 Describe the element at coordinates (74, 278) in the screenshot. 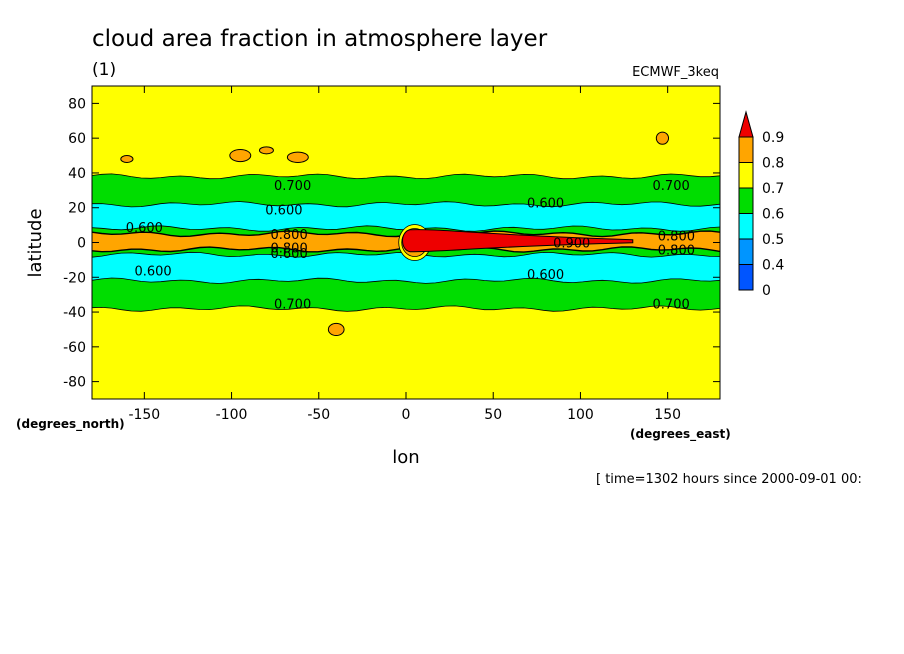

I see `y-tick-label-5: -20` at that location.